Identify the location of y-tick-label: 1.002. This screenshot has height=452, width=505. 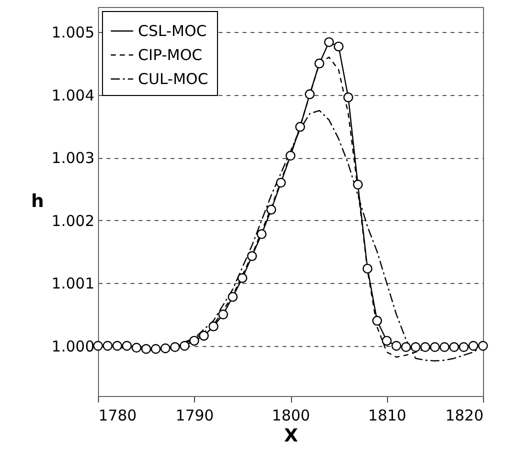
(73, 221).